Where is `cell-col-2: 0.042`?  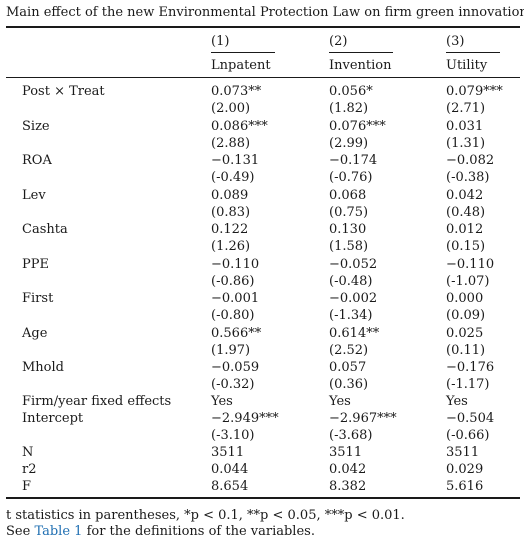
cell-col-2: 0.042 is located at coordinates (348, 469).